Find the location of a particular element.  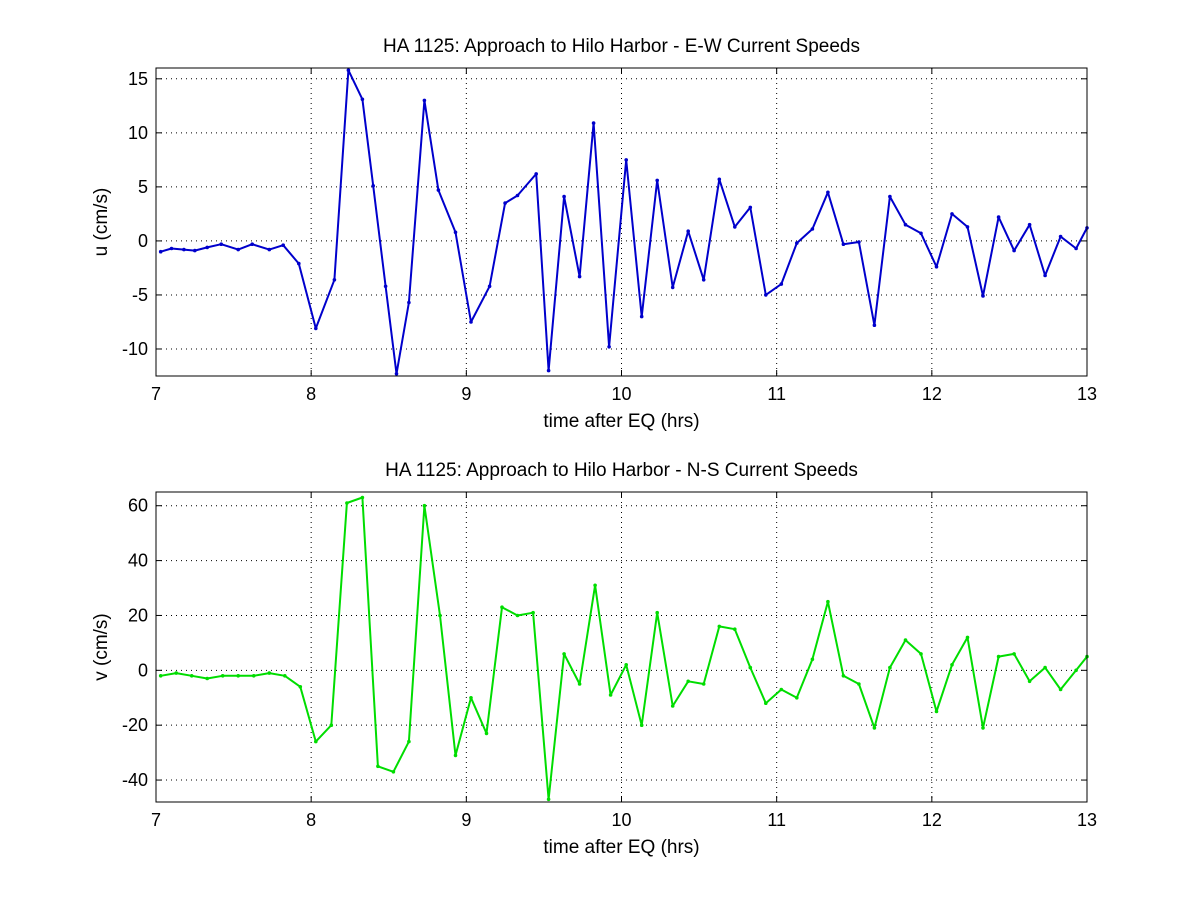

x-tick-label-ns: 12 is located at coordinates (932, 820).